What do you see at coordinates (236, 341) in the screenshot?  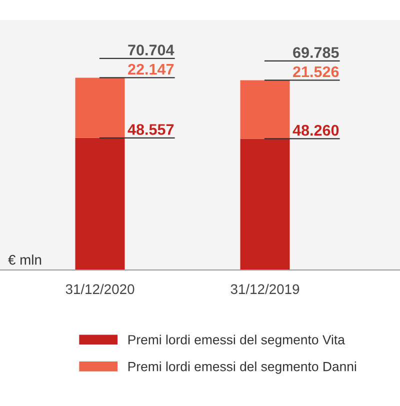 I see `legend-label: Premi lordi emessi del segmento Vita` at bounding box center [236, 341].